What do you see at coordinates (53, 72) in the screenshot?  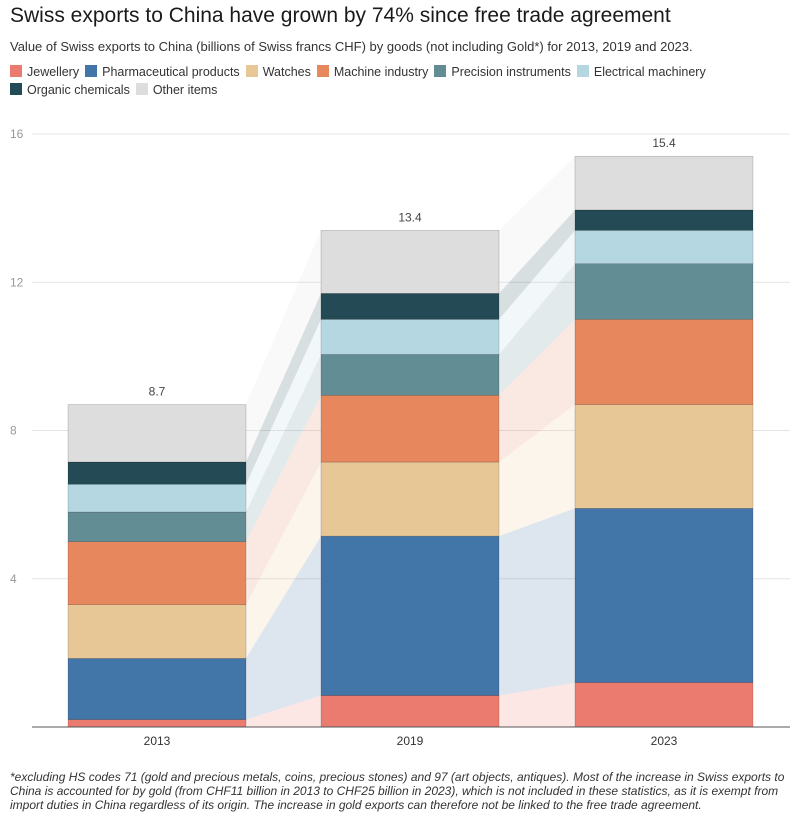 I see `legend-label: Jewellery` at bounding box center [53, 72].